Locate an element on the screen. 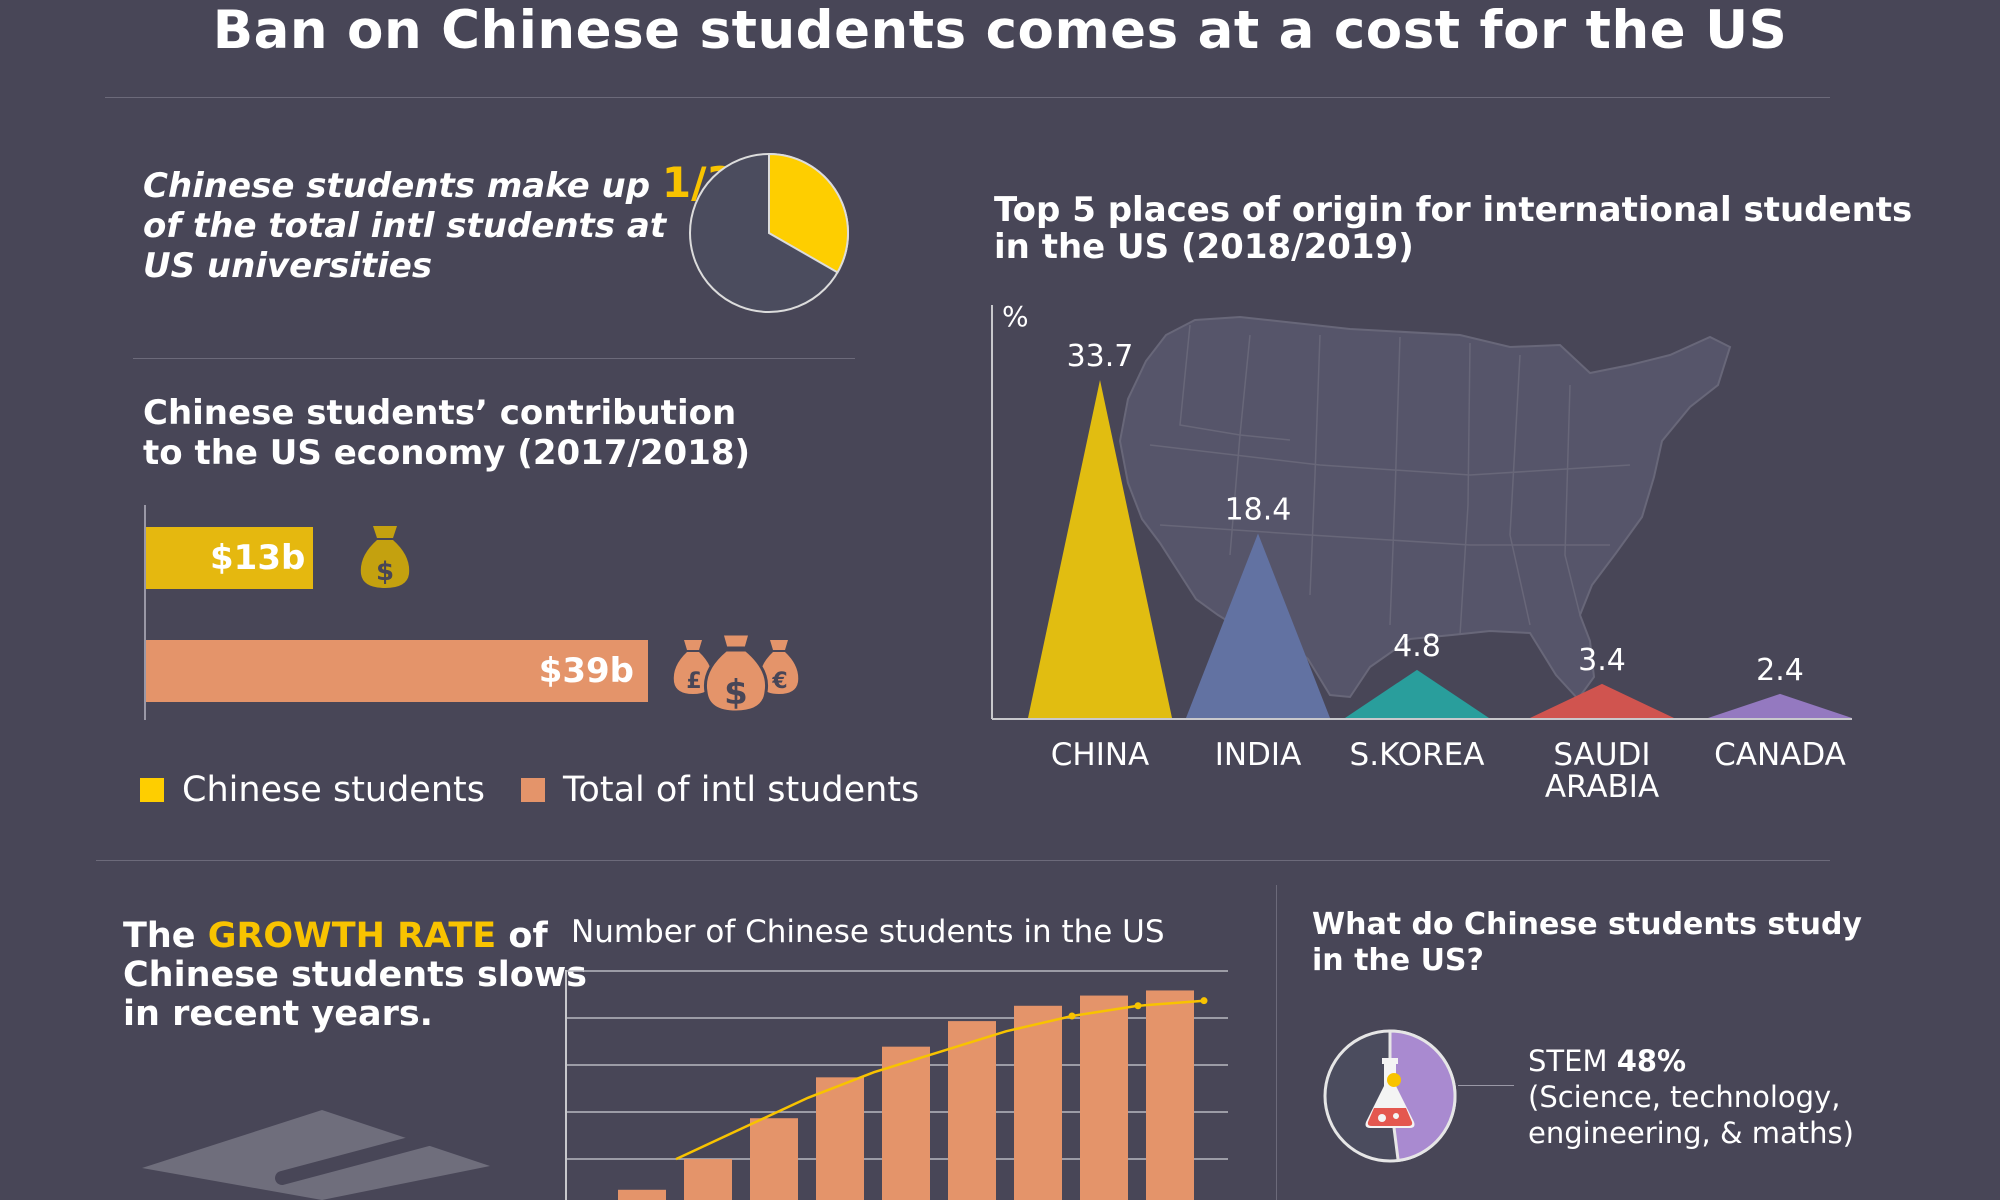 Image resolution: width=2000 pixels, height=1200 pixels. origin-value-label: 2.4 is located at coordinates (1780, 670).